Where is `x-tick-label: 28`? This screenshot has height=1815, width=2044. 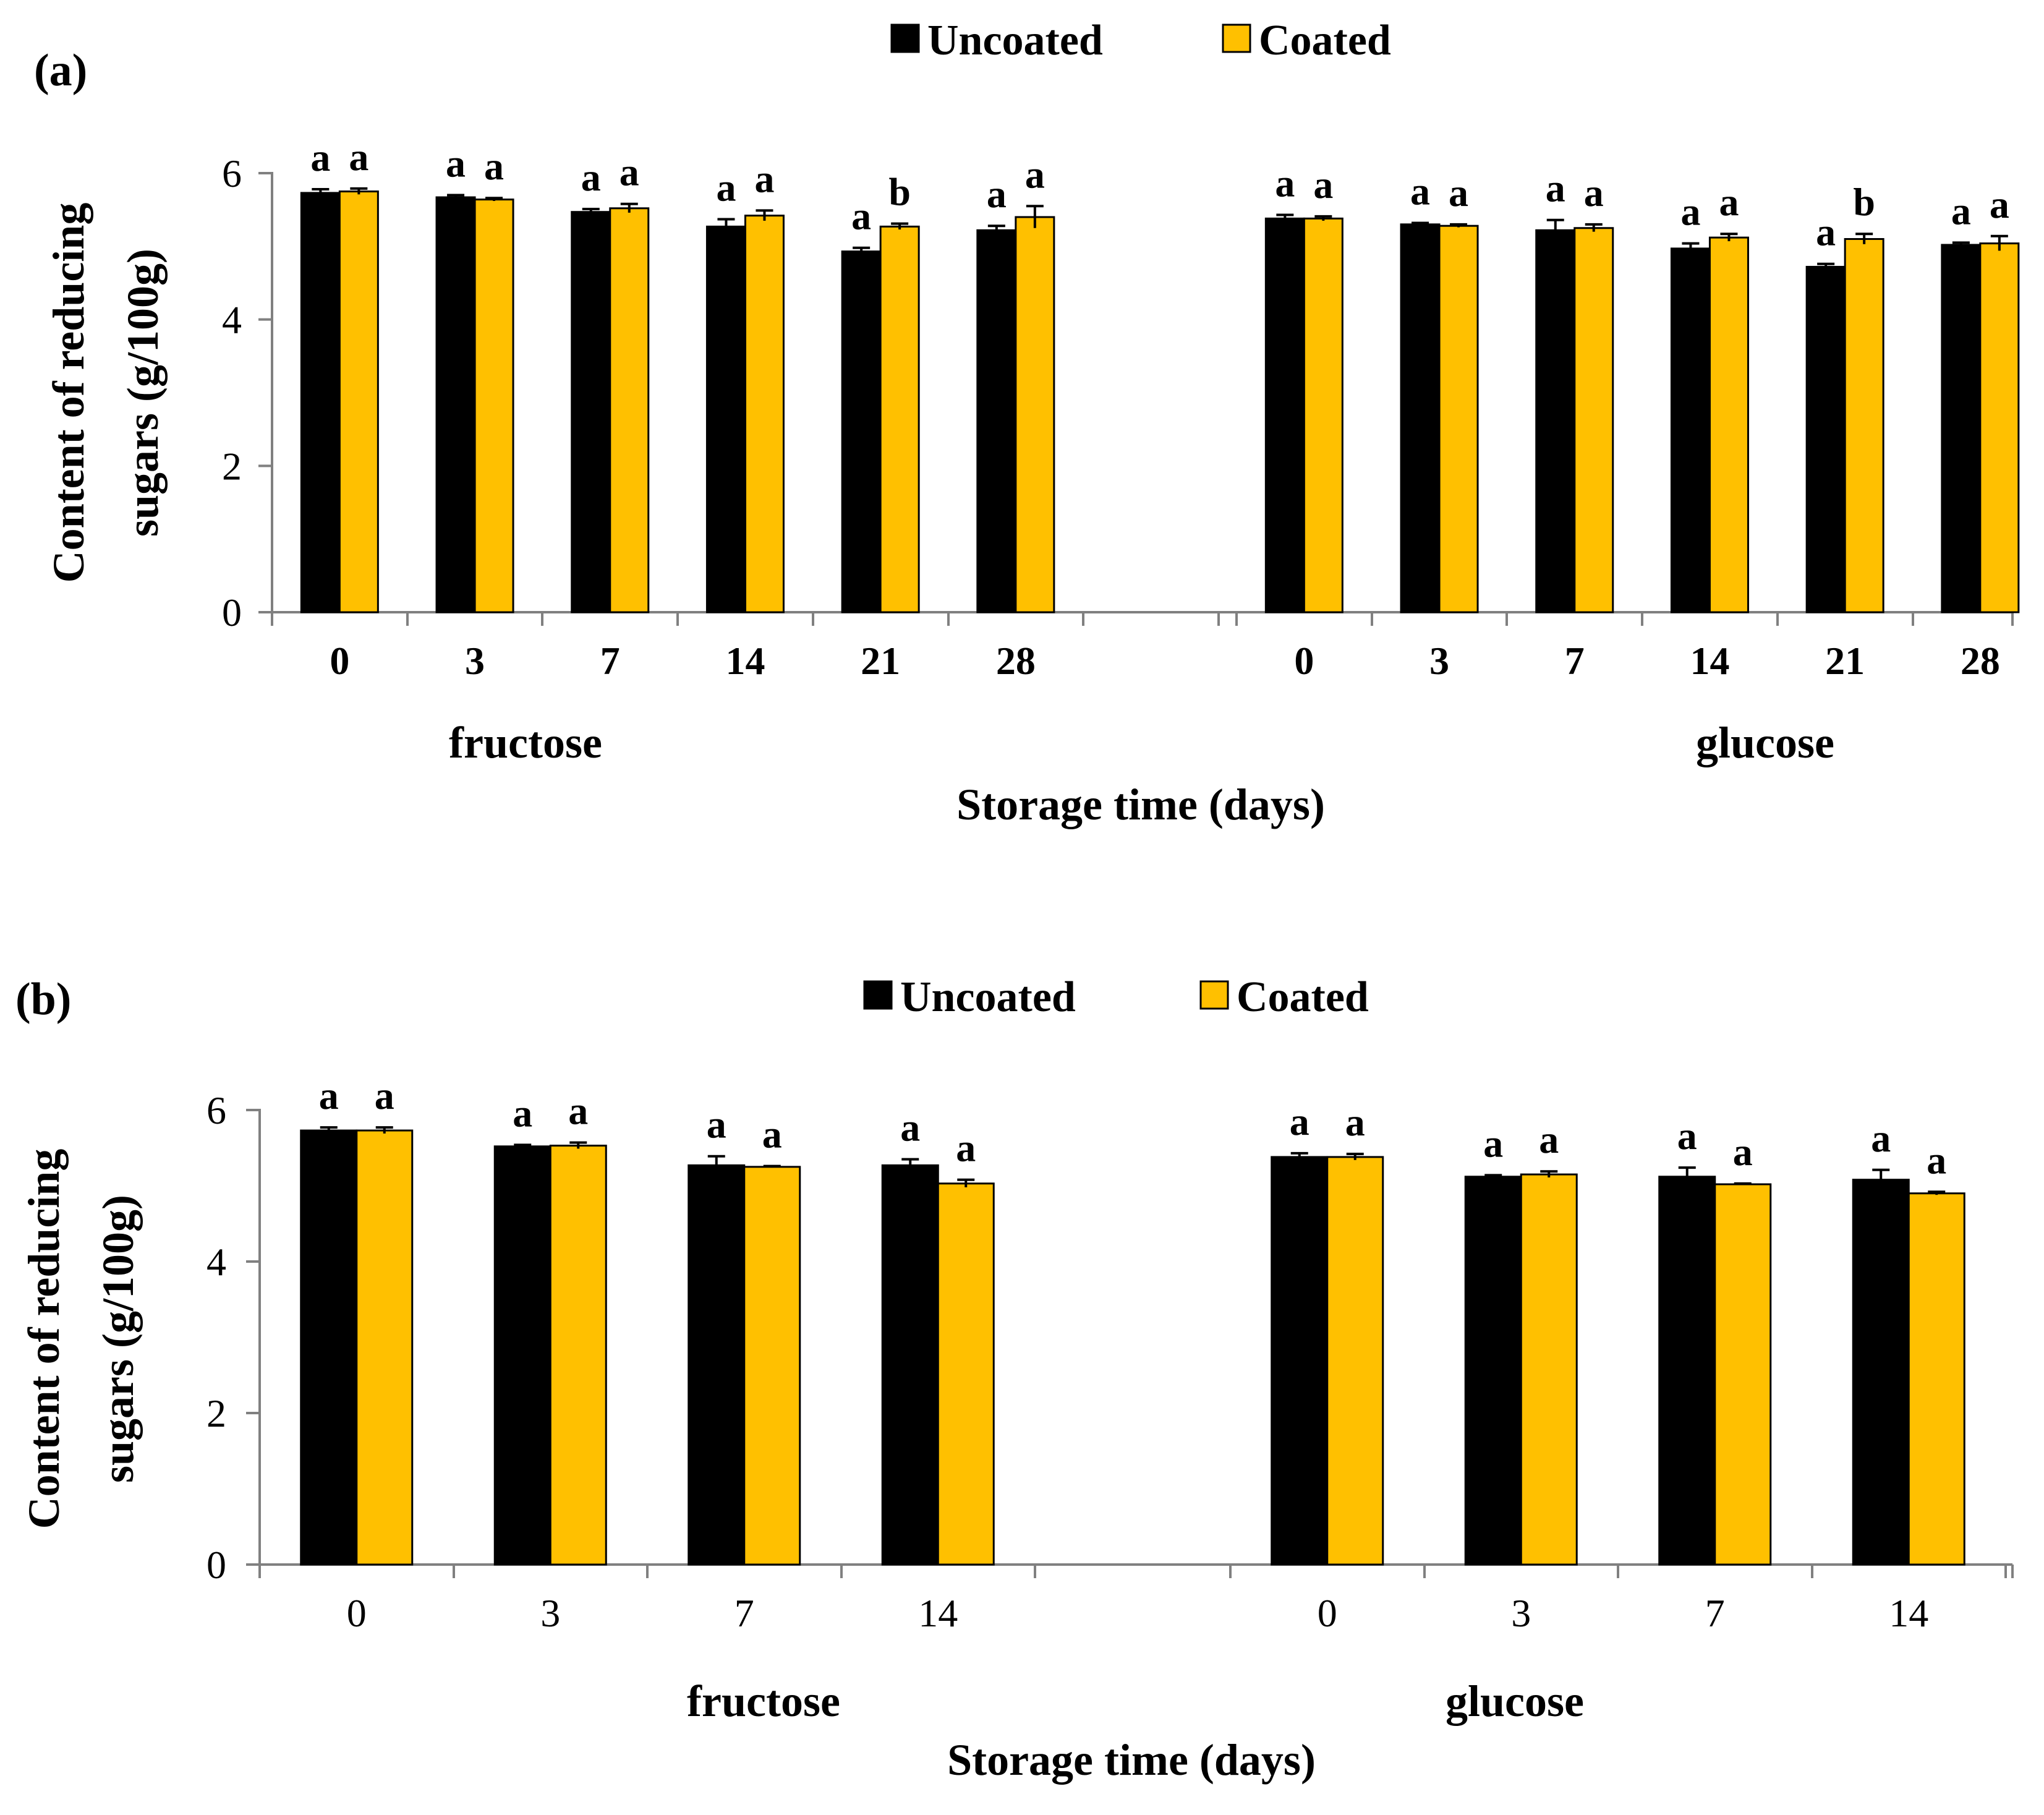
x-tick-label: 28 is located at coordinates (1980, 661).